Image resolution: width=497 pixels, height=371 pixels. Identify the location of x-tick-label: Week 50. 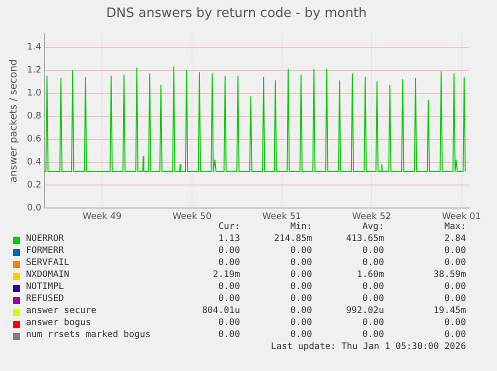
(192, 217).